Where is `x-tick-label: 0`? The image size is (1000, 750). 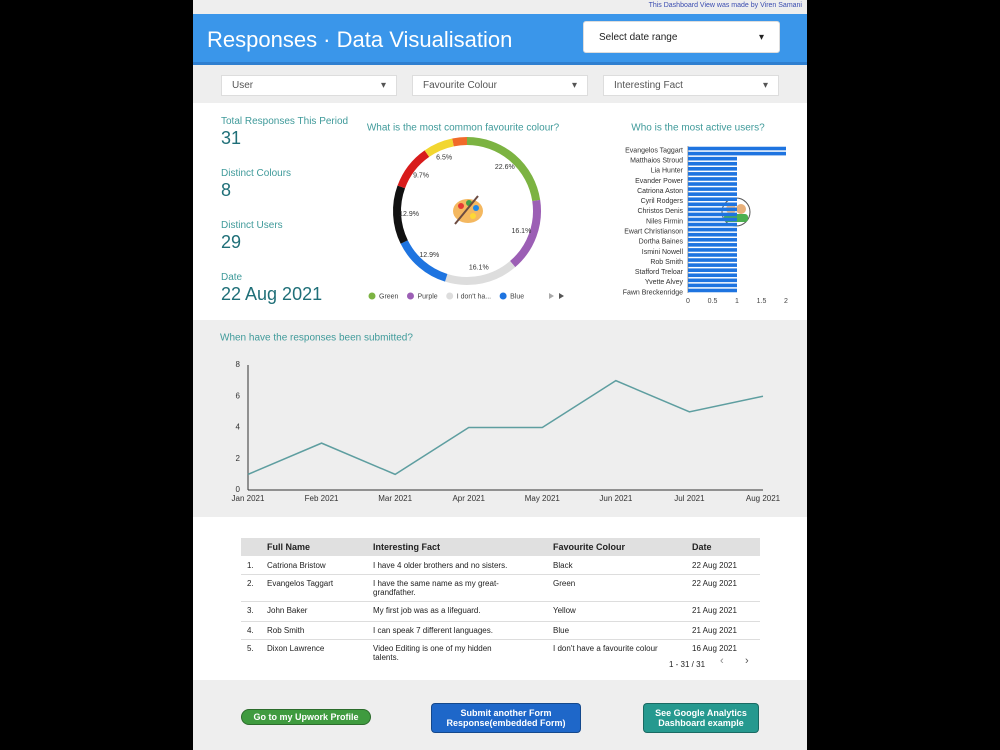
x-tick-label: 0 is located at coordinates (688, 301).